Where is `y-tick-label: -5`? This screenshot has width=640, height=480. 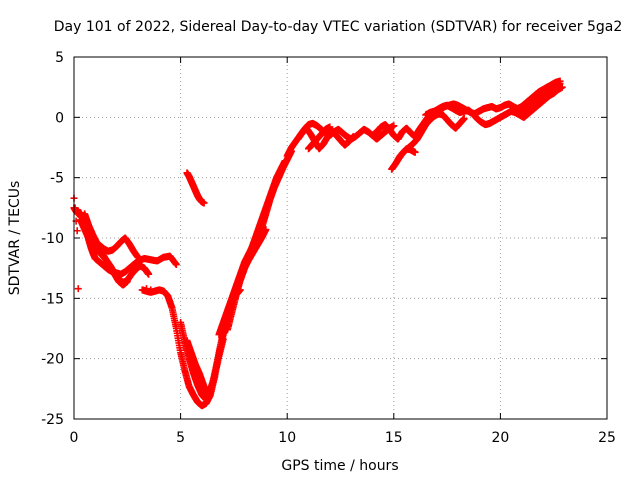
y-tick-label: -5 is located at coordinates (57, 179).